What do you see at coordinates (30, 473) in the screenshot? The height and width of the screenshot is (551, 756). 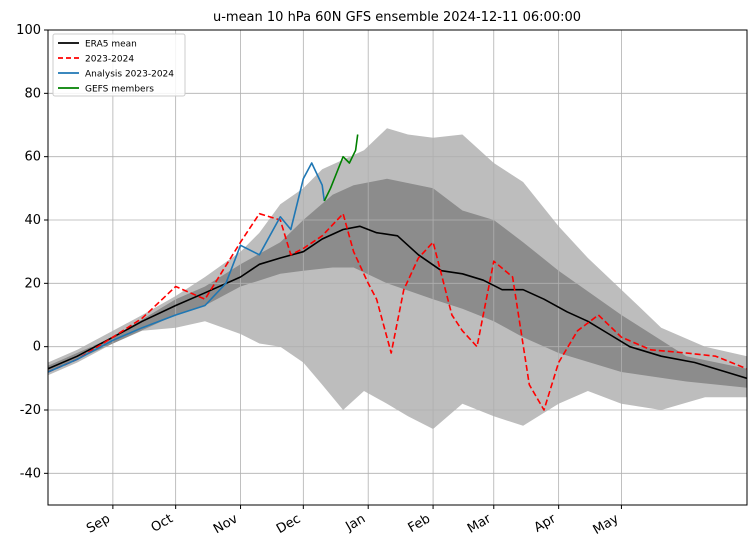 I see `y-tick-label: -40` at bounding box center [30, 473].